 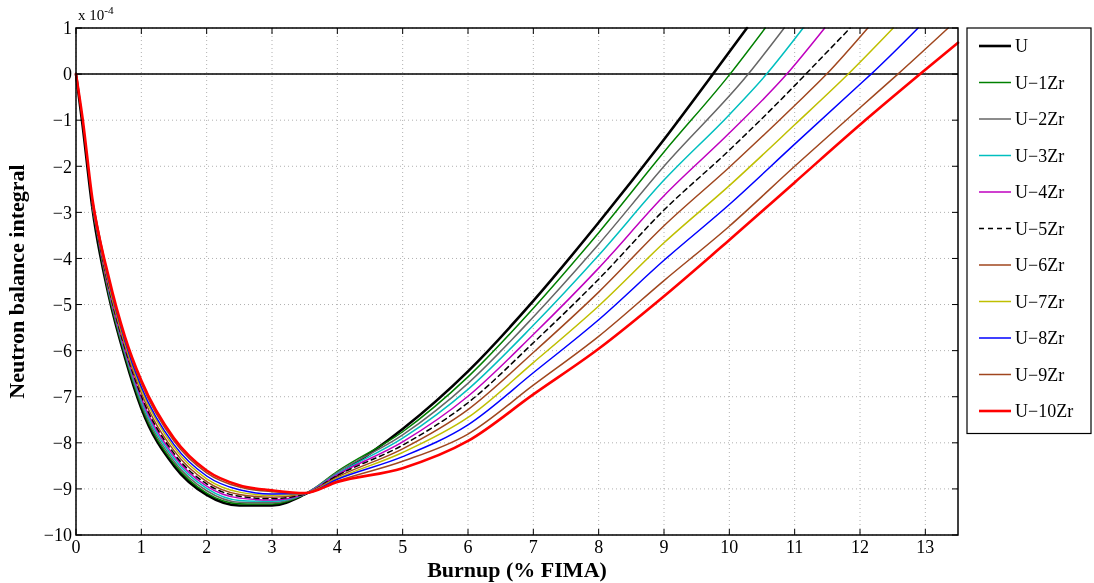 What do you see at coordinates (141, 547) in the screenshot?
I see `x-tick-label: 1` at bounding box center [141, 547].